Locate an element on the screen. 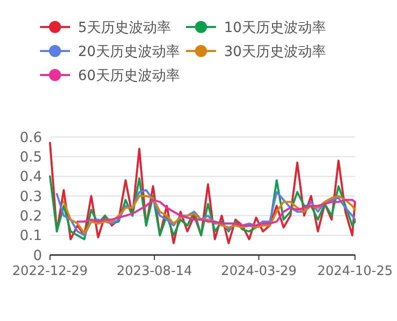 The height and width of the screenshot is (321, 397). legend-label: 30天历史波动率 is located at coordinates (275, 52).